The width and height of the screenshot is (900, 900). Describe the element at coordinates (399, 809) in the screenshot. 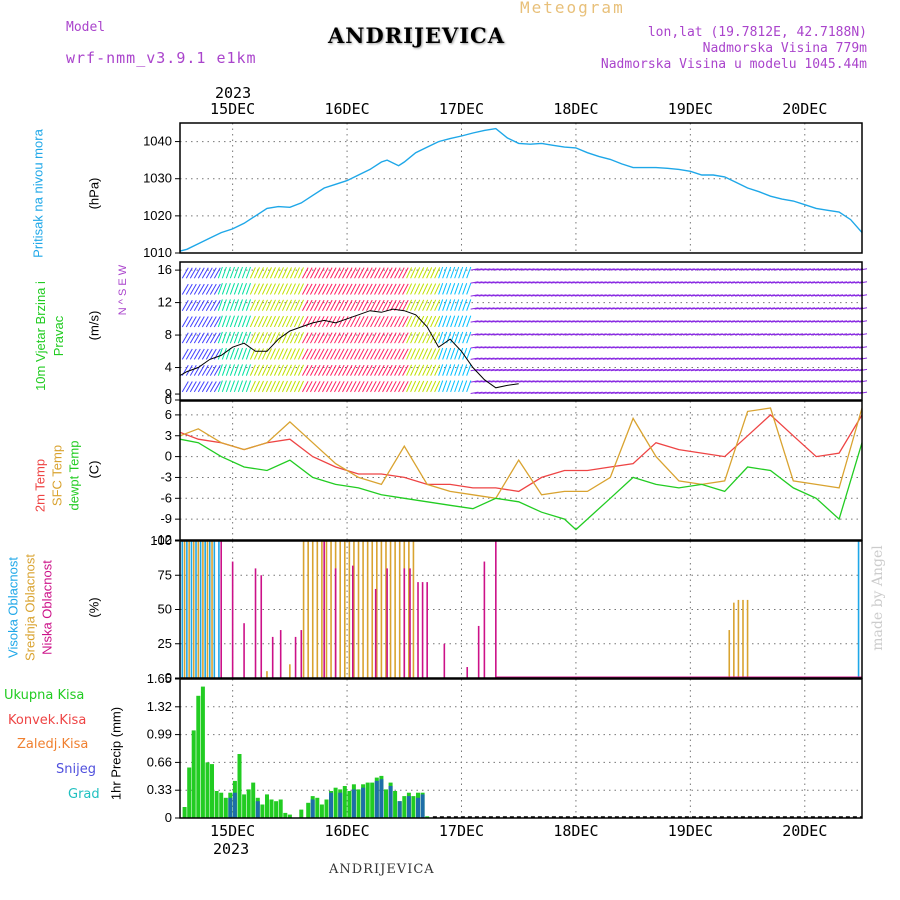

I see `snow-bar` at that location.